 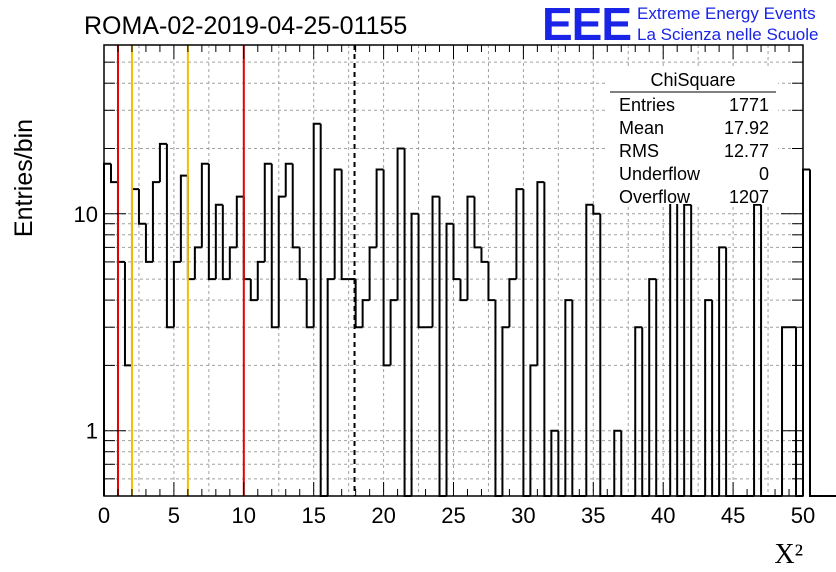 What do you see at coordinates (86, 214) in the screenshot?
I see `y-tick-label: 10` at bounding box center [86, 214].